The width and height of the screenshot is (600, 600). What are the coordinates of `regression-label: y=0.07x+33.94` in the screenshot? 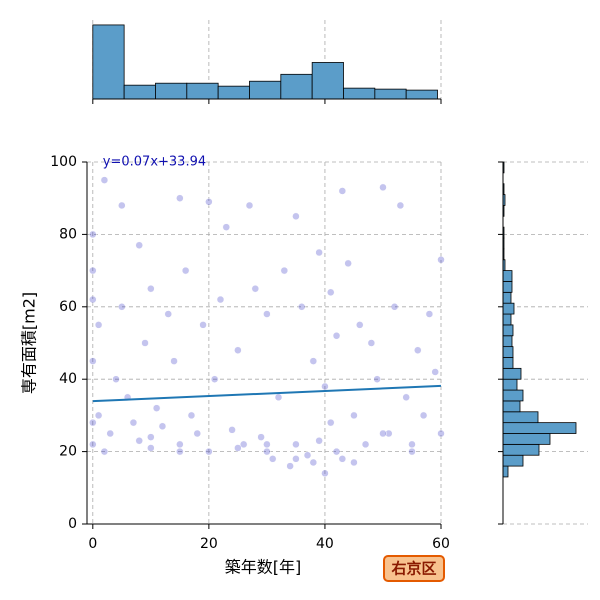 It's located at (154, 162).